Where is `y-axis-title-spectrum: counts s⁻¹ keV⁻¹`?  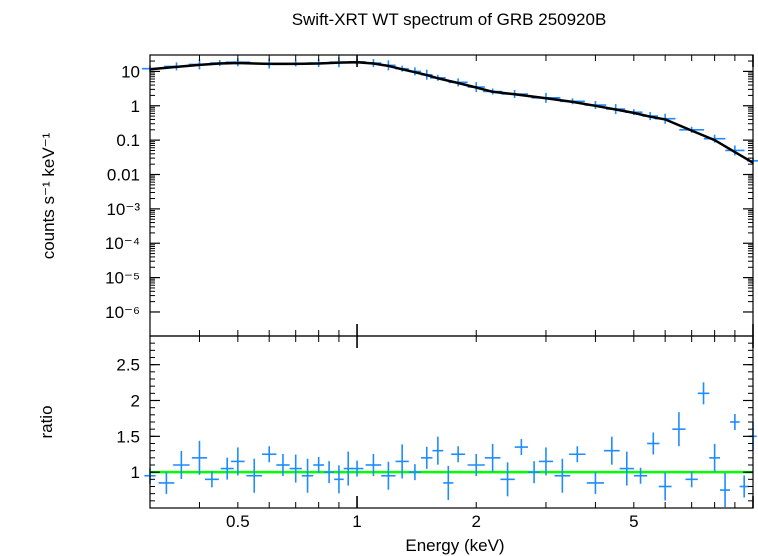 y-axis-title-spectrum: counts s⁻¹ keV⁻¹ is located at coordinates (48, 195).